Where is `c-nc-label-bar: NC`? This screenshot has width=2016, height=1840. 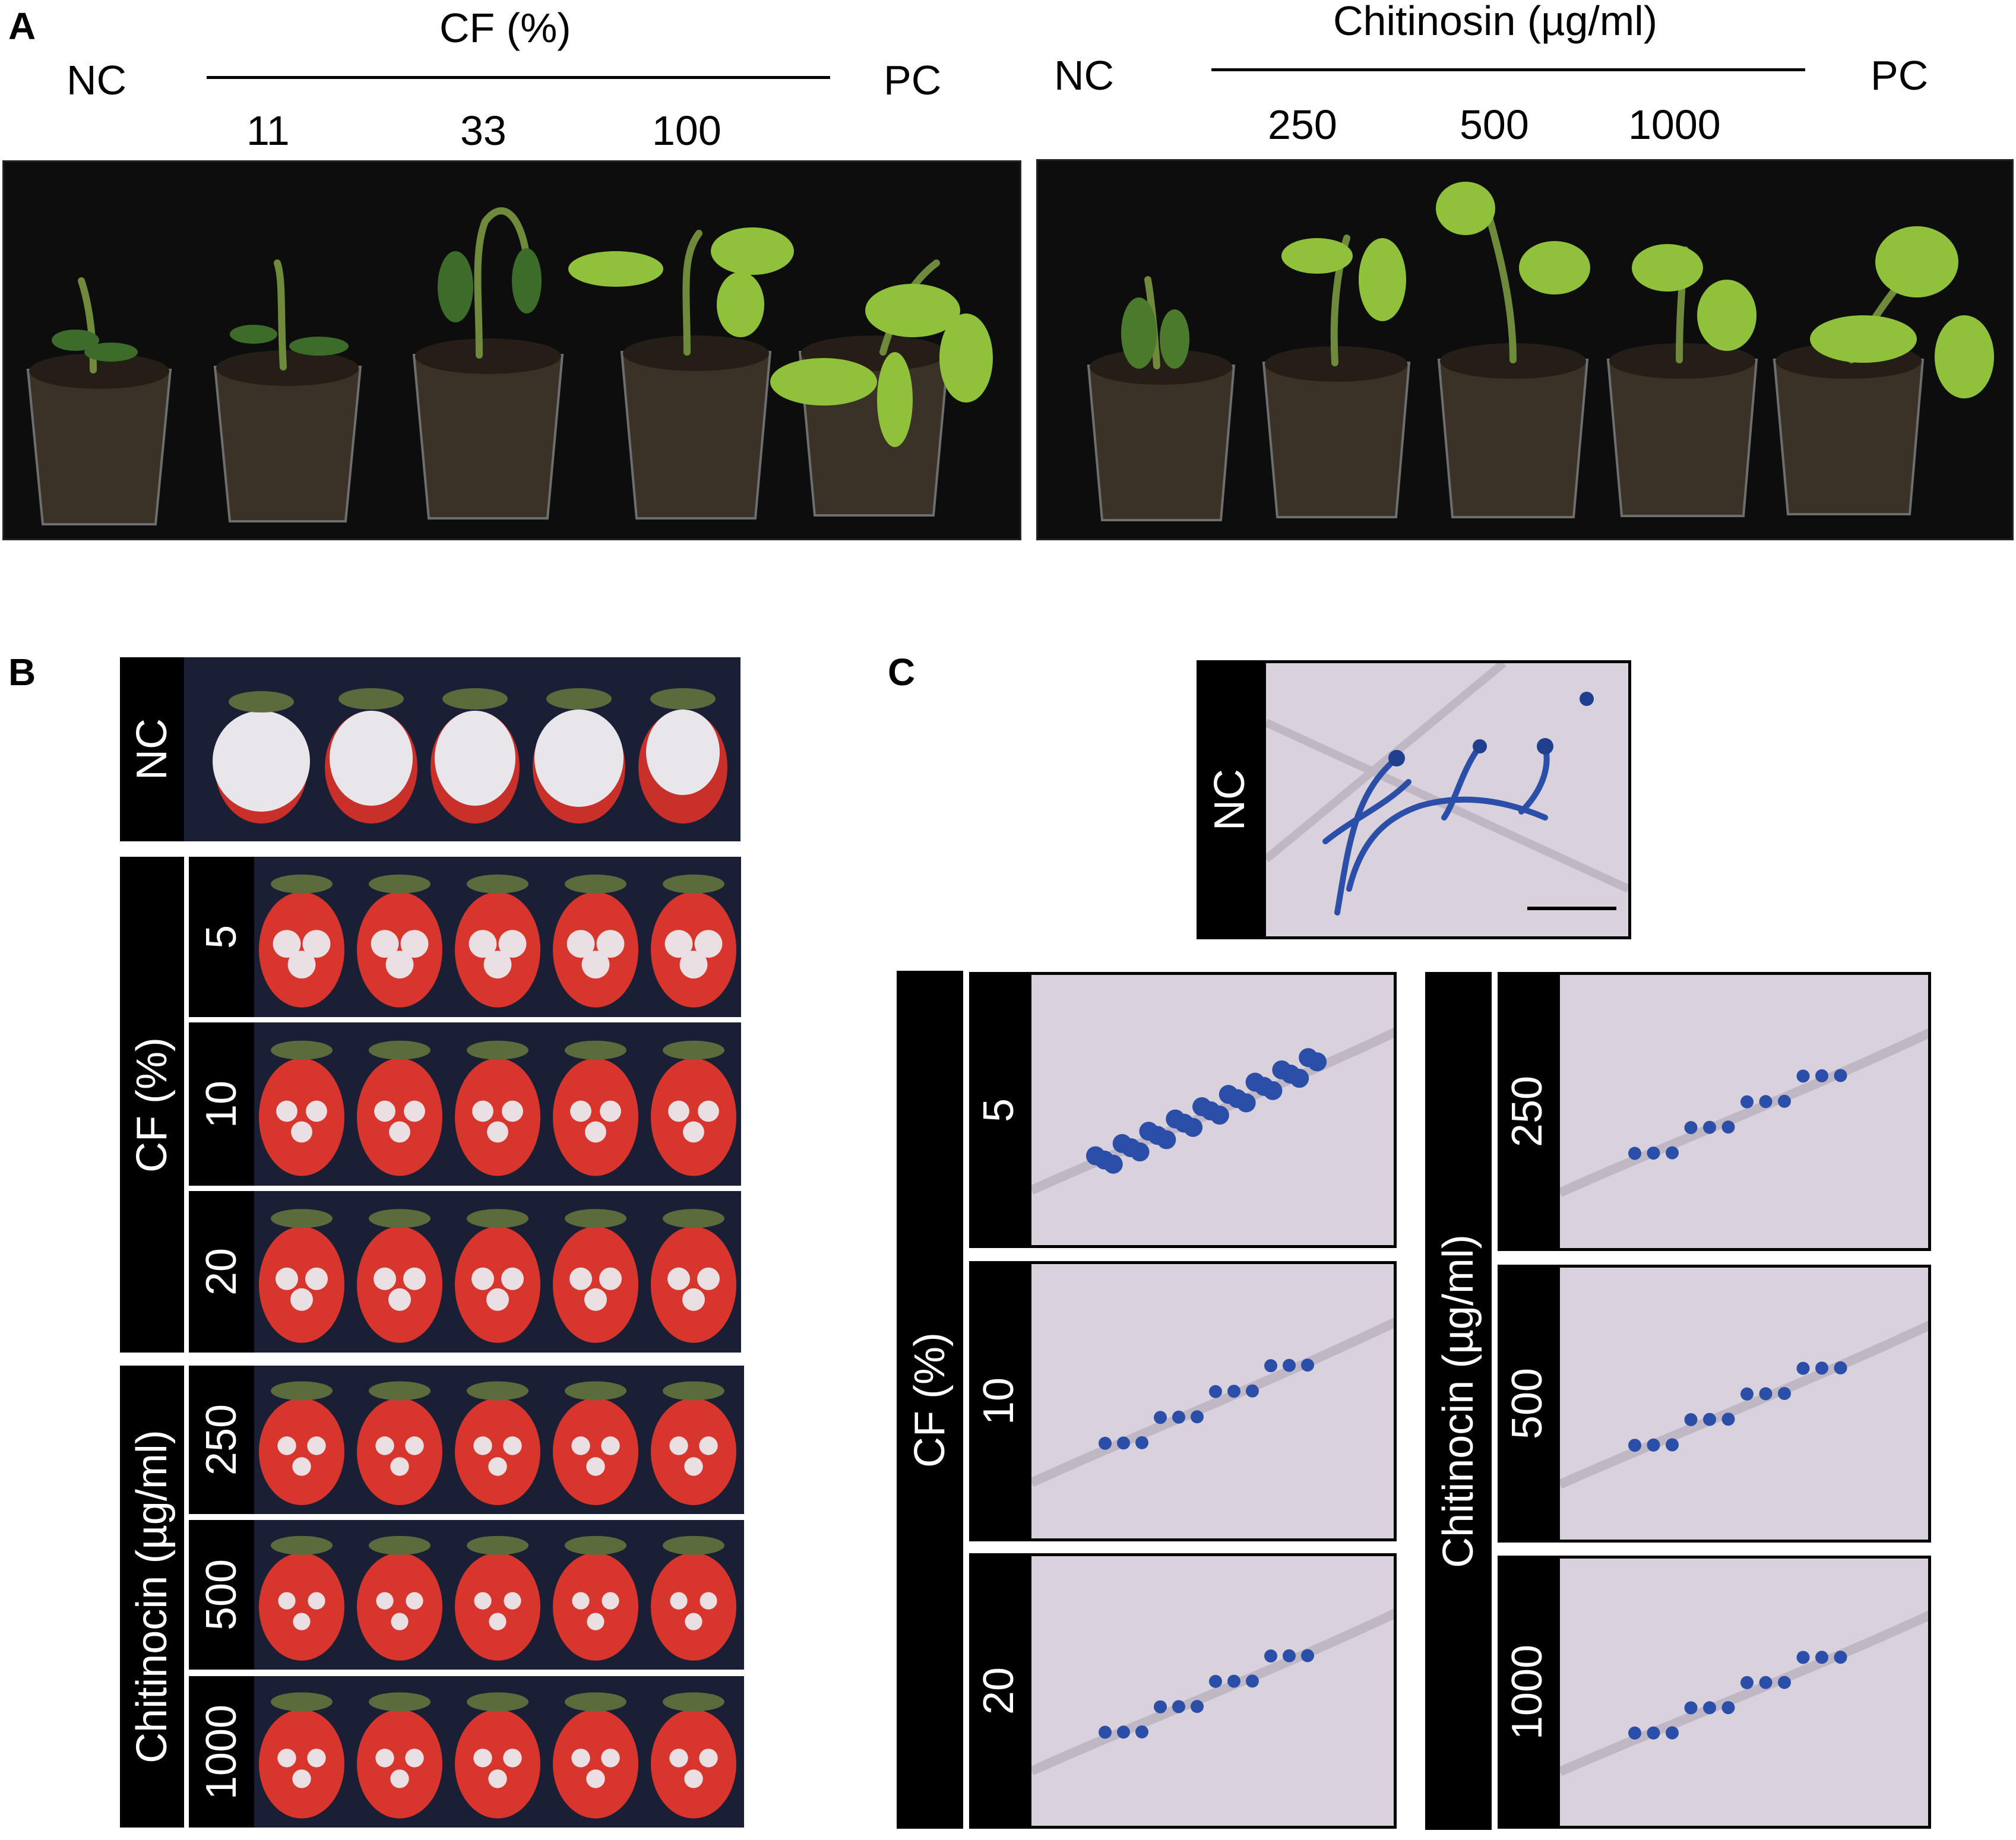
c-nc-label-bar: NC is located at coordinates (1230, 799).